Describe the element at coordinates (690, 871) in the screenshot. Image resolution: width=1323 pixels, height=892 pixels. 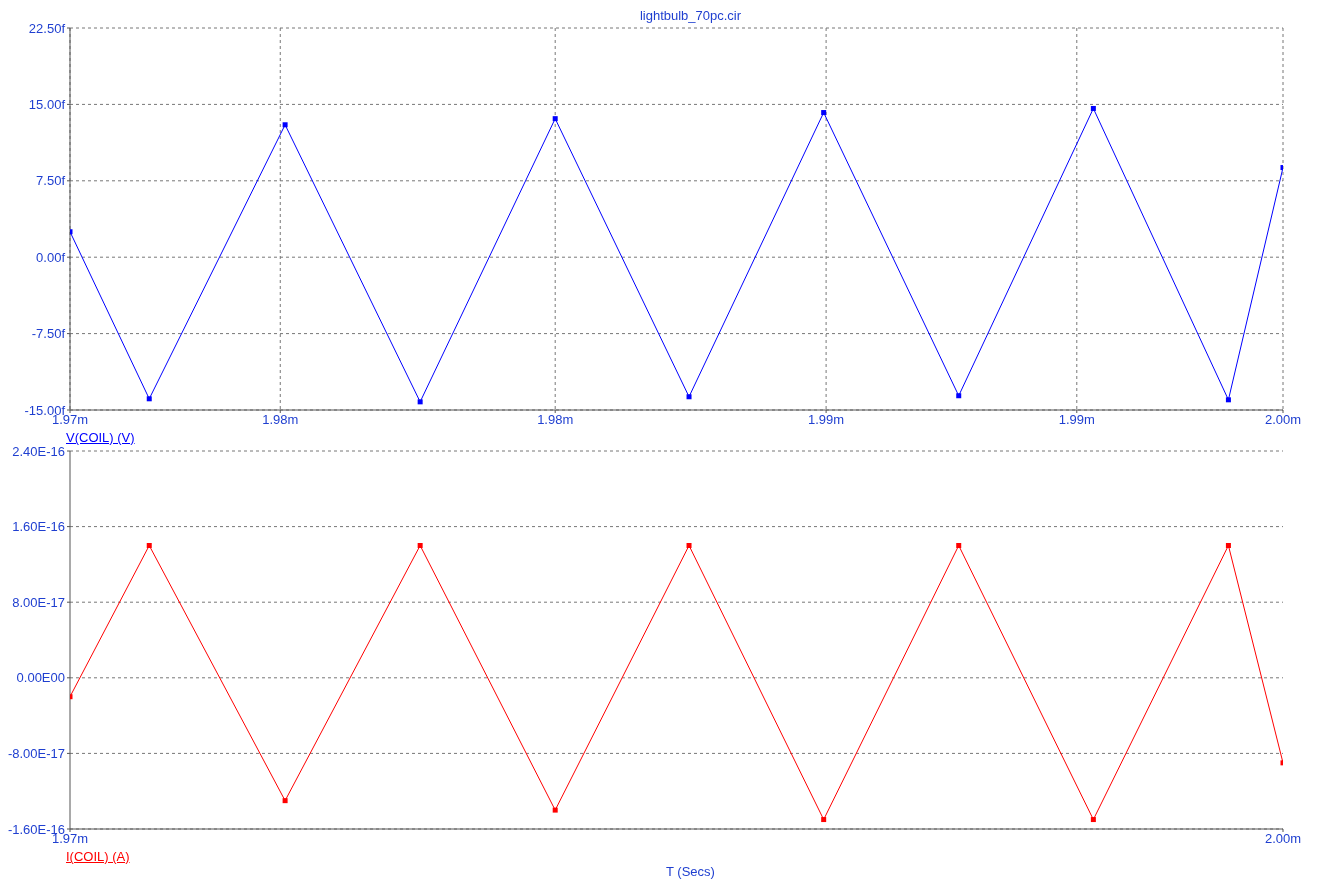
I see `x-axis-title: T (Secs)` at that location.